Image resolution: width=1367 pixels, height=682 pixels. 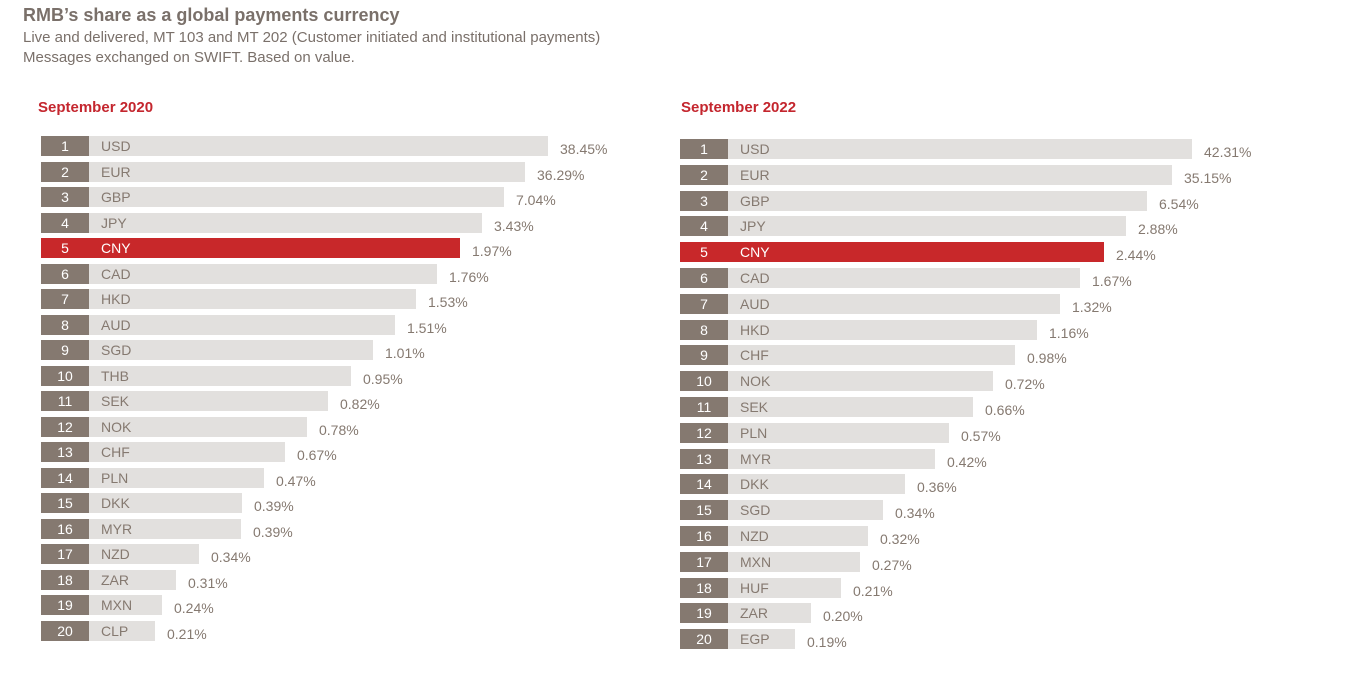 I want to click on value-label: 1.01%, so click(x=405, y=353).